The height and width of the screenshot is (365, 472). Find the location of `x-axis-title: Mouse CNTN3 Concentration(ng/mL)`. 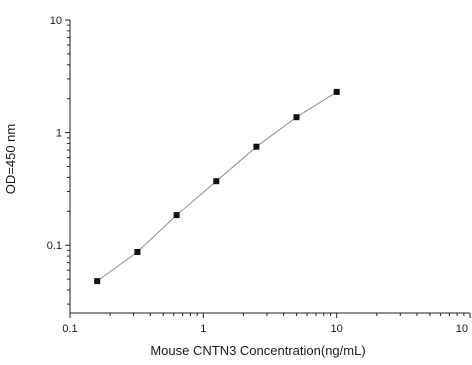

x-axis-title: Mouse CNTN3 Concentration(ng/mL) is located at coordinates (257, 350).